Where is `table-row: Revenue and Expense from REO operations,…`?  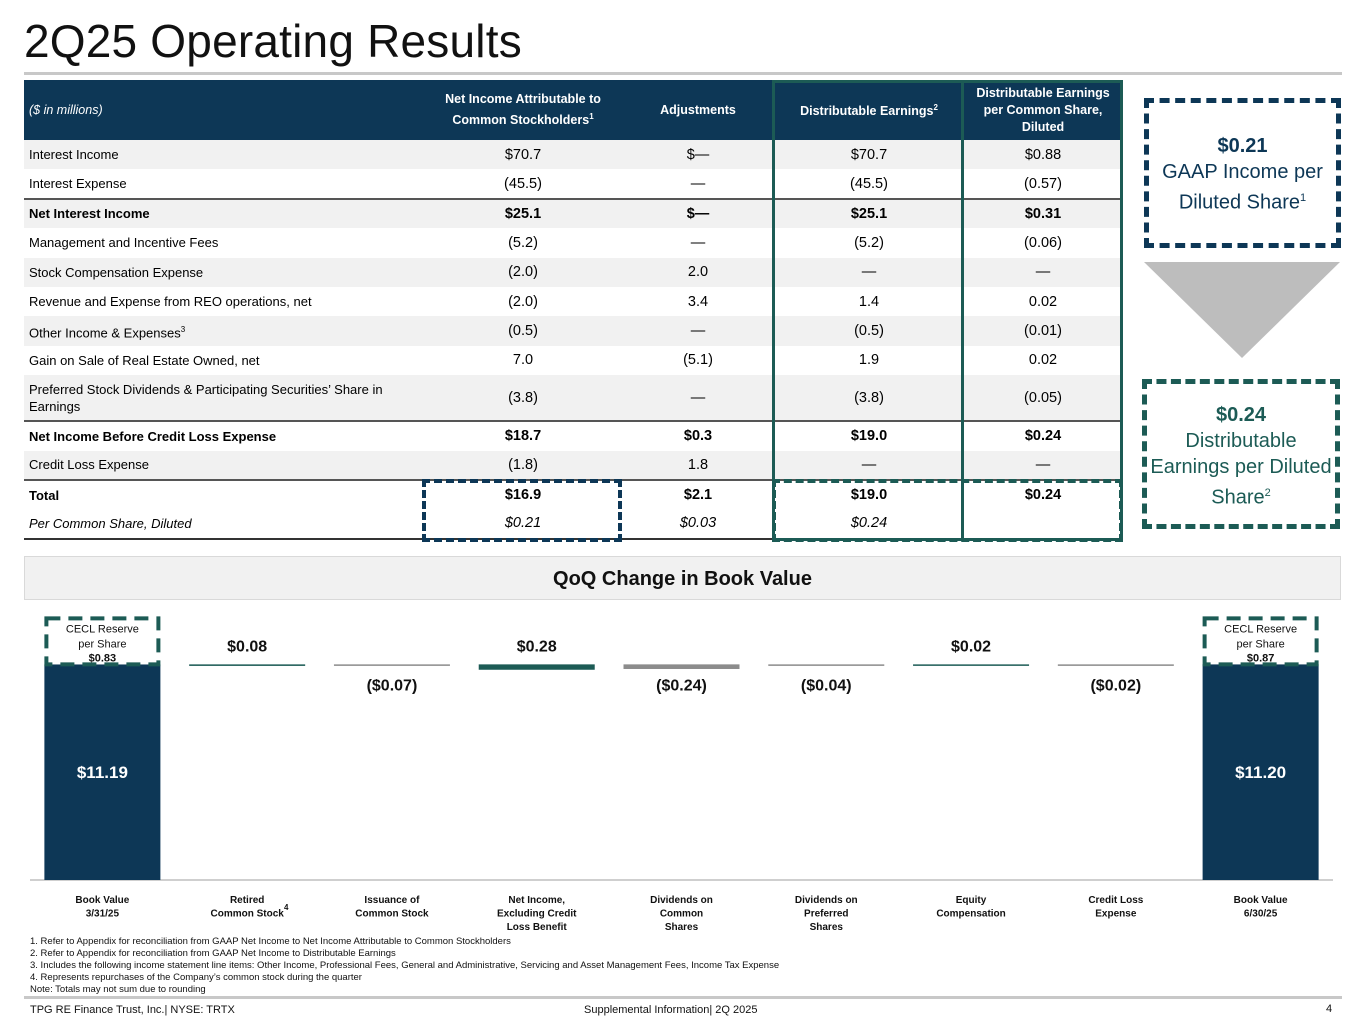 table-row: Revenue and Expense from REO operations,… is located at coordinates (573, 301).